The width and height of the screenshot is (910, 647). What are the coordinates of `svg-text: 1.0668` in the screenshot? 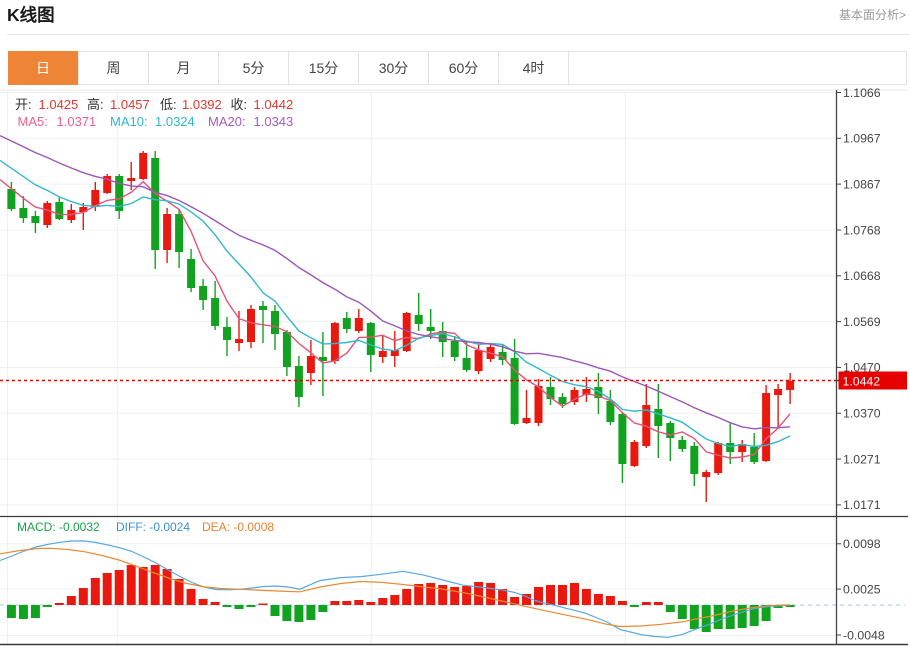 It's located at (862, 276).